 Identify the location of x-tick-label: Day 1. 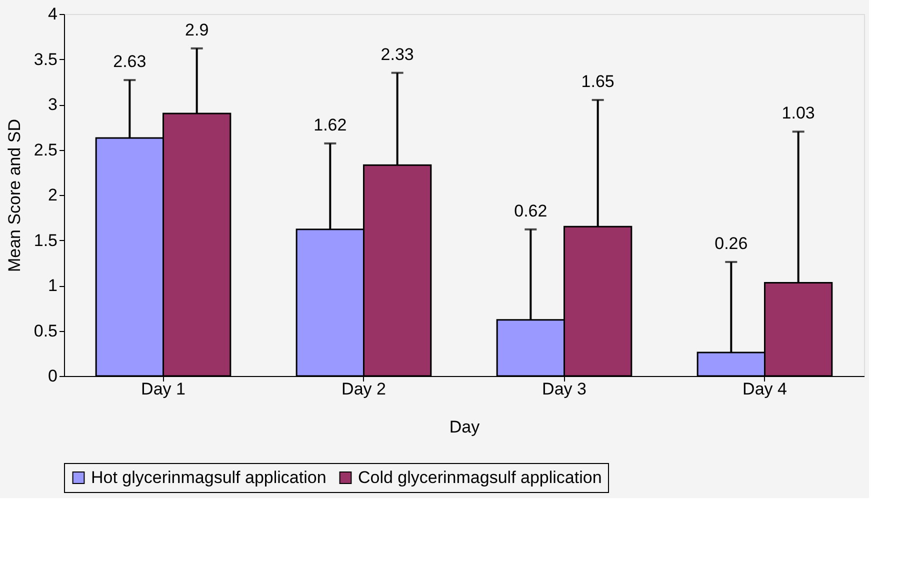
(163, 389).